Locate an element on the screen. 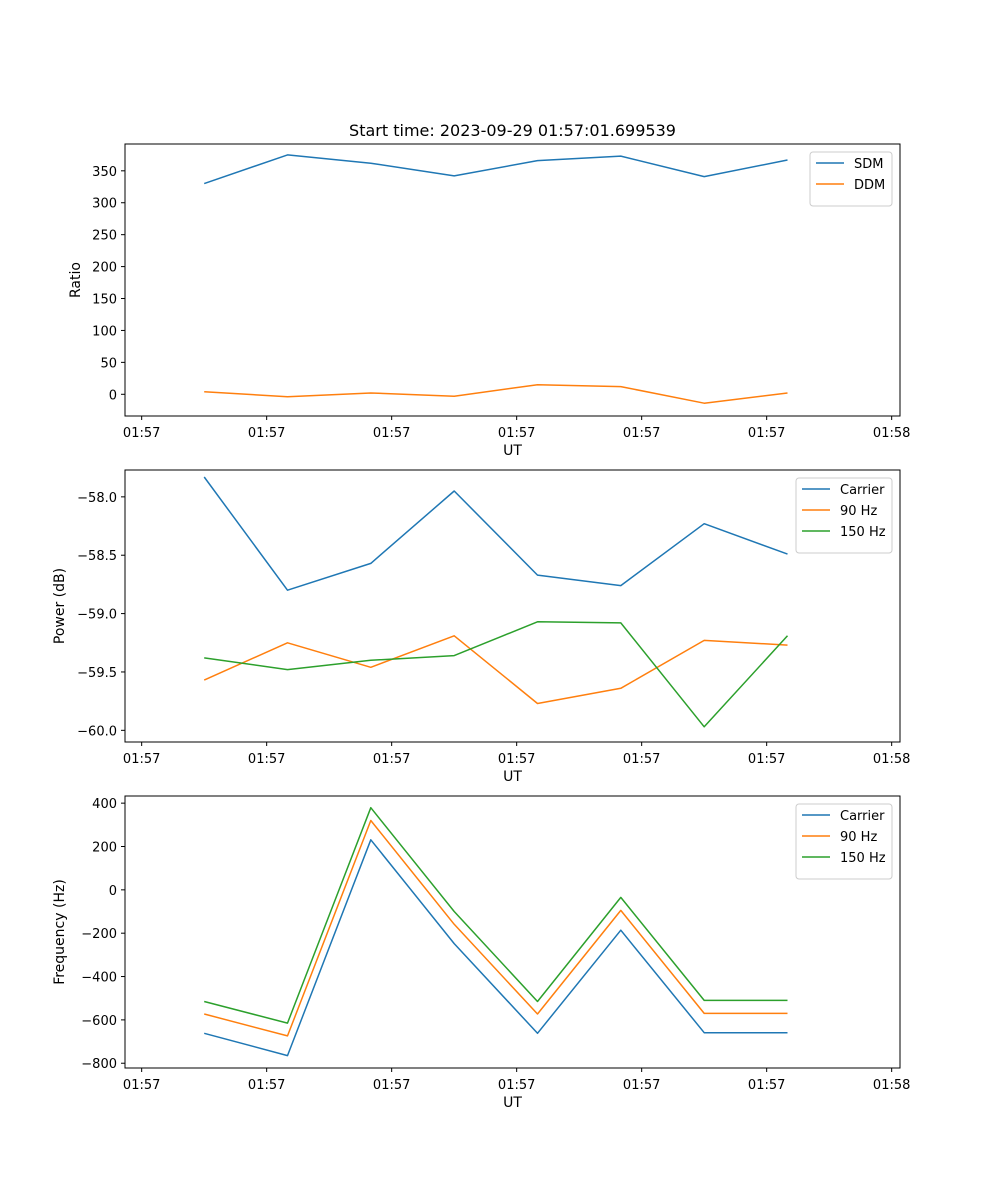  y-tick-label: −800 is located at coordinates (99, 1064).